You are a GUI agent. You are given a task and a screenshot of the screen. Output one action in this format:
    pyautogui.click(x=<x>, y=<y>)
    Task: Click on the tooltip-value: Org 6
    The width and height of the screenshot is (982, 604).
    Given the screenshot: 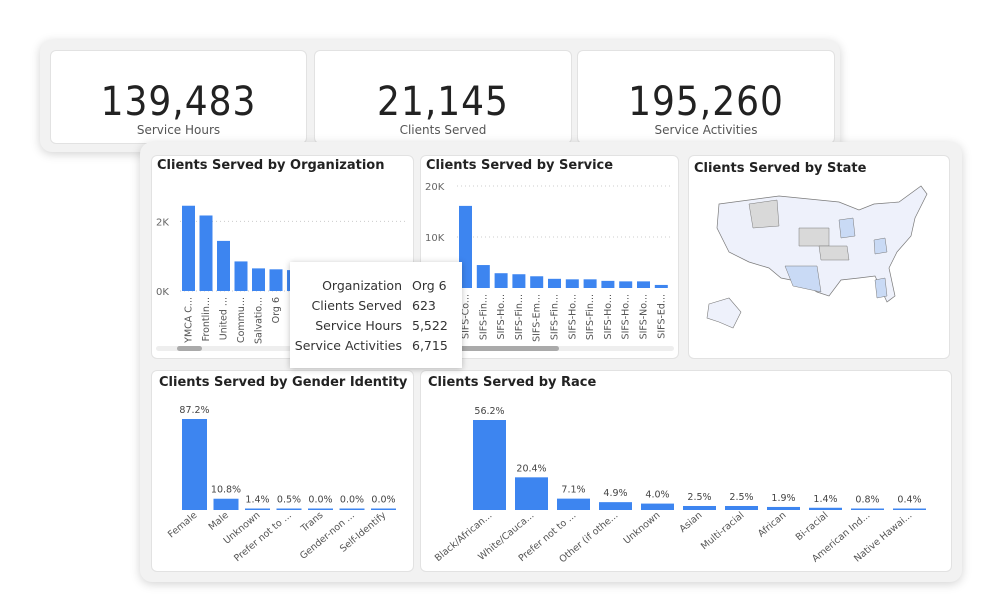 What is the action you would take?
    pyautogui.click(x=429, y=285)
    